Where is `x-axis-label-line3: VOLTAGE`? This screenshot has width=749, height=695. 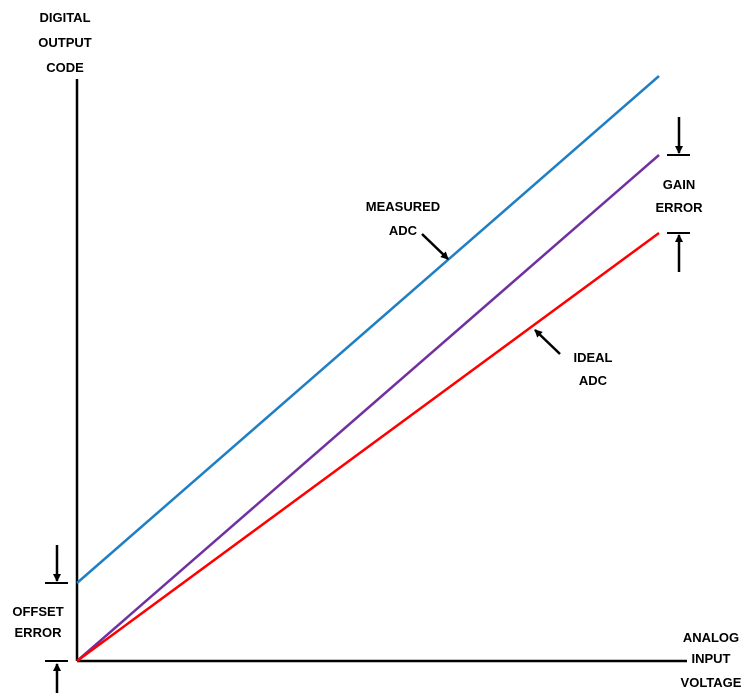
x-axis-label-line3: VOLTAGE is located at coordinates (711, 682).